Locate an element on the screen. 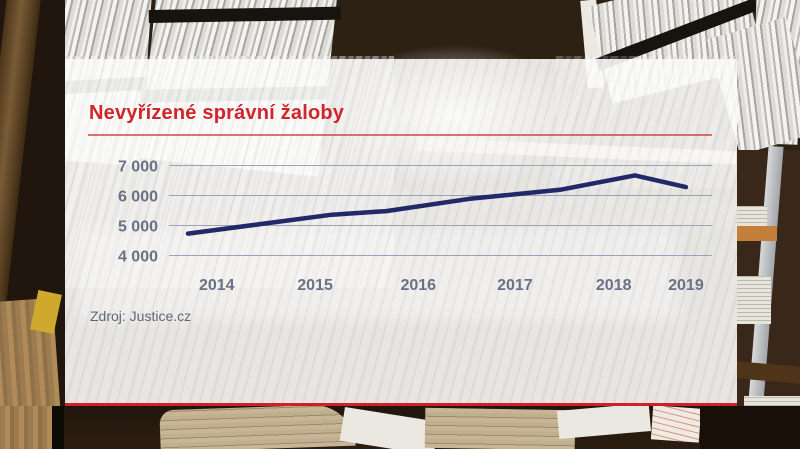 Image resolution: width=800 pixels, height=449 pixels. svg-text: 2015 is located at coordinates (315, 285).